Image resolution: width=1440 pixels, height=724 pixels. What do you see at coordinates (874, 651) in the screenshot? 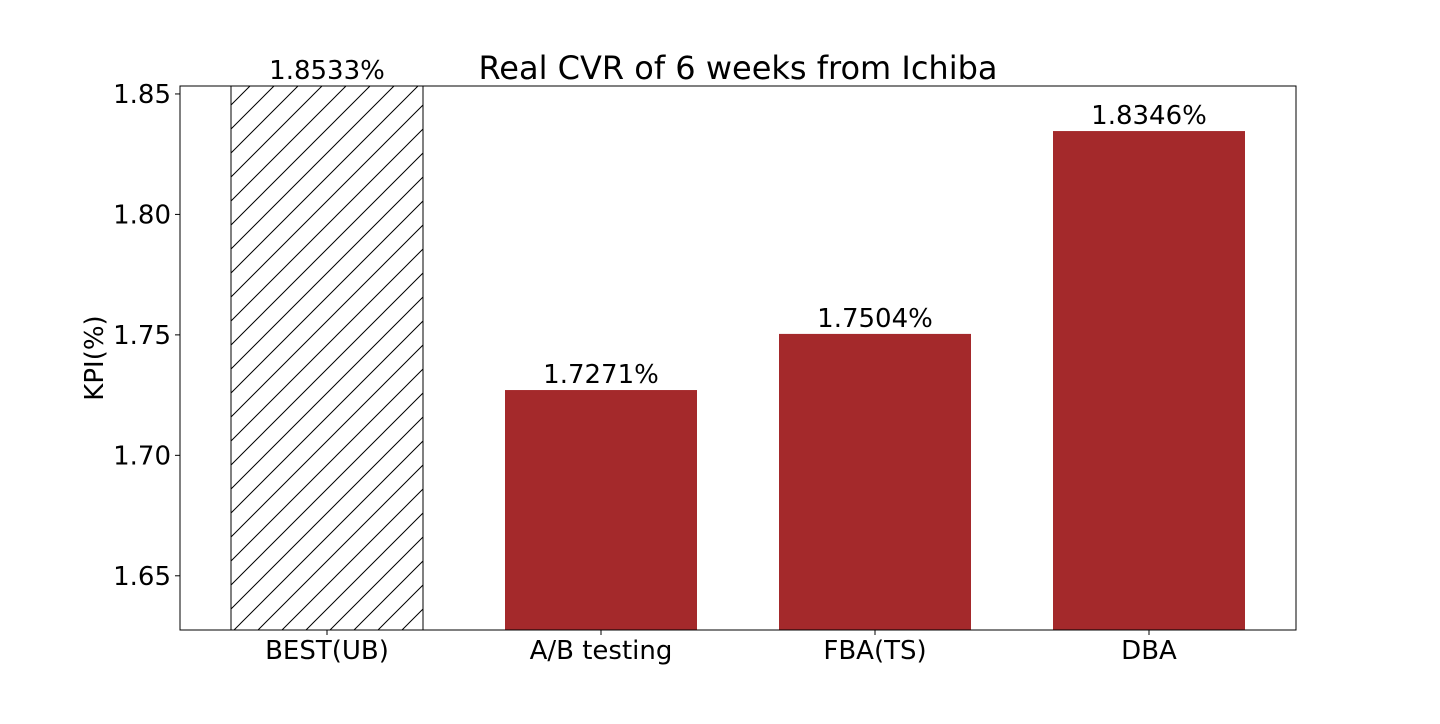
I see `x-tick-label: FBA(TS)` at bounding box center [874, 651].